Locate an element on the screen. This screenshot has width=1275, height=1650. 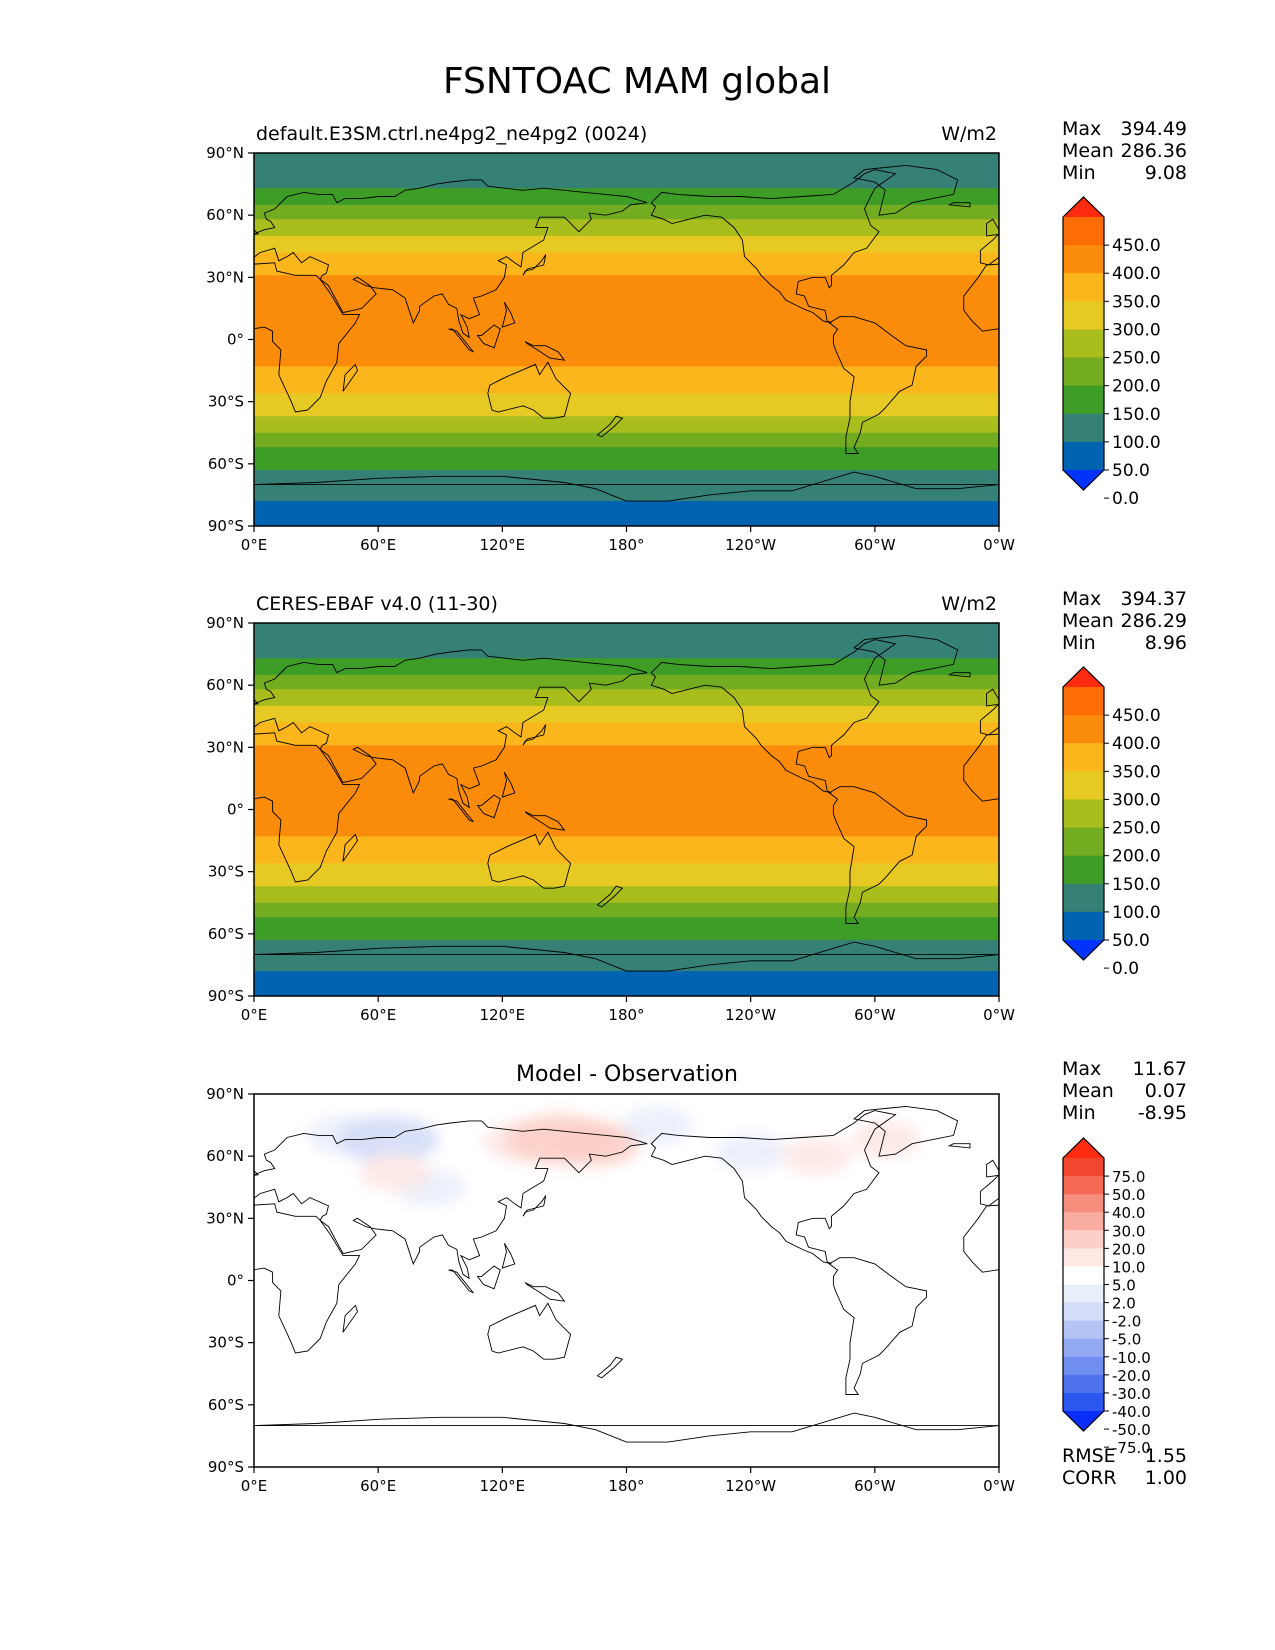
stat-min-value: 9.08 is located at coordinates (1166, 173).